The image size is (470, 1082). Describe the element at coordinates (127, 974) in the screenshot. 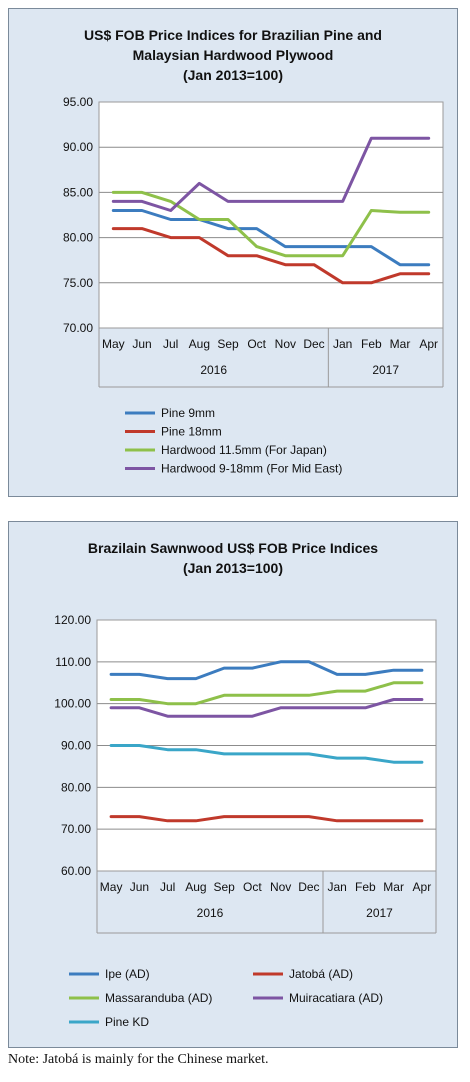

I see `legend-label: Ipe (AD)` at that location.